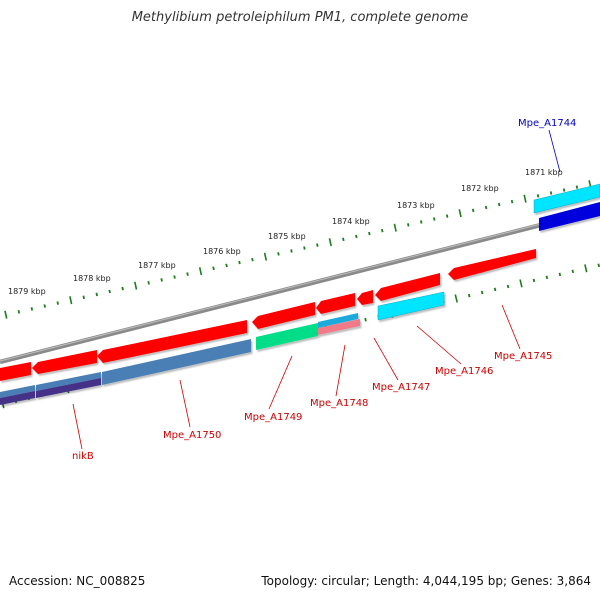 The image size is (600, 600). Describe the element at coordinates (68, 381) in the screenshot. I see `cds-nikb-steel` at that location.